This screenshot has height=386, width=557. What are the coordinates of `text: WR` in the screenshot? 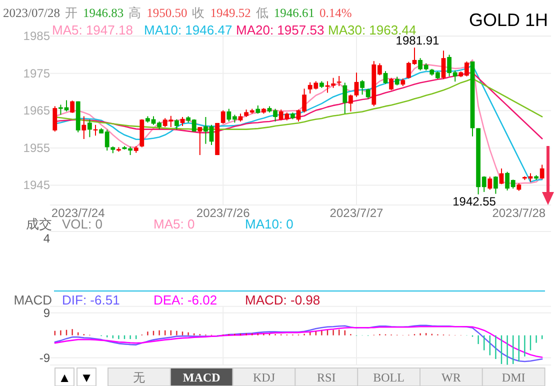 It's located at (451, 377).